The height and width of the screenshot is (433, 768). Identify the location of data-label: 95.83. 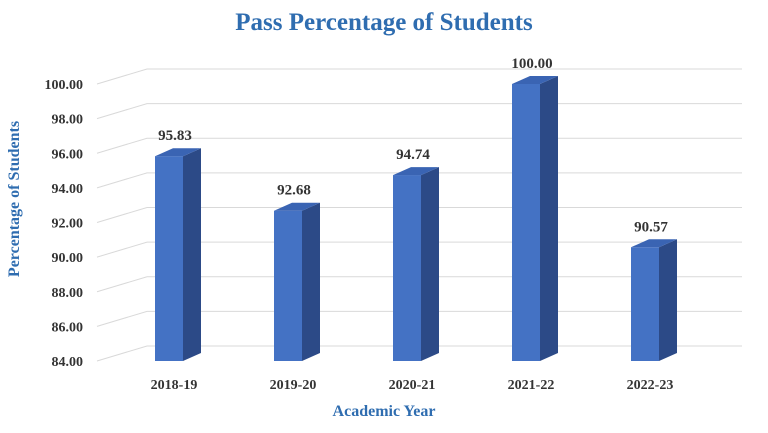
(175, 136).